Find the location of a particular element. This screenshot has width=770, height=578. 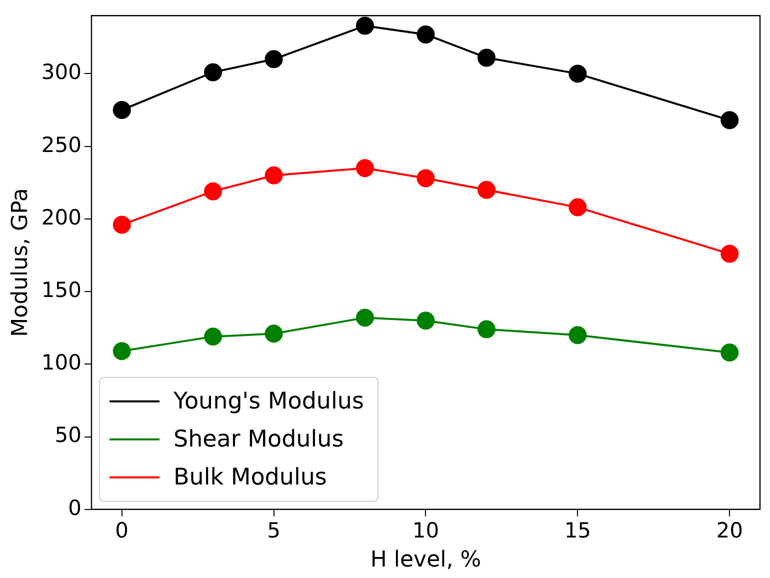

y-tick-label: 200 is located at coordinates (61, 217).